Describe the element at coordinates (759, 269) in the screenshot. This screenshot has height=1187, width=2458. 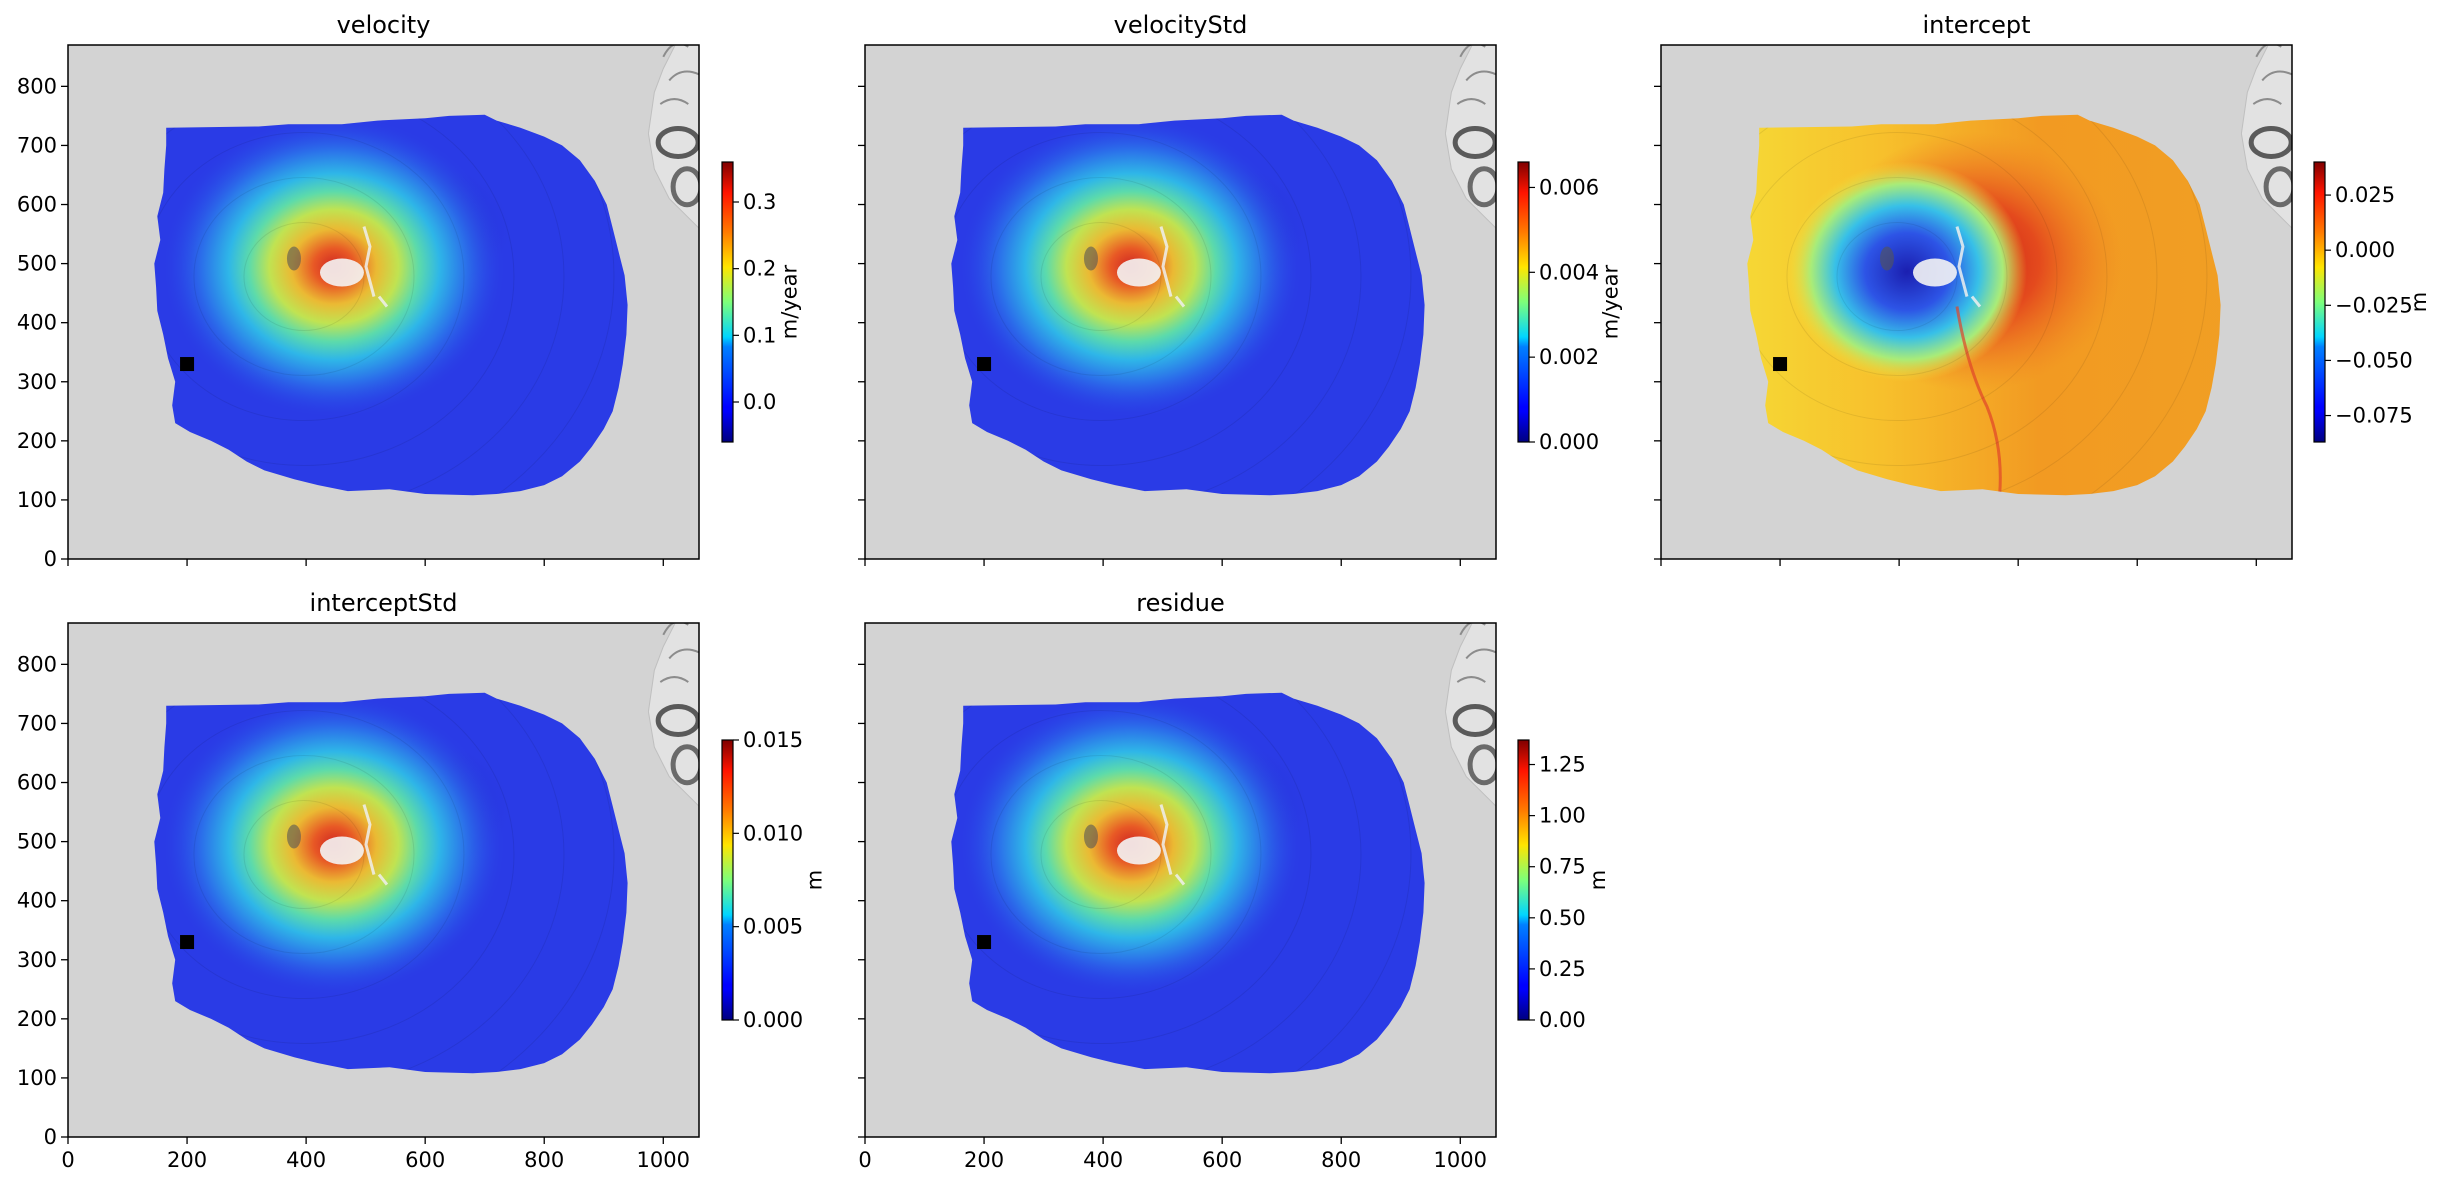
I see `colorbar-tick-label: 0.2` at that location.